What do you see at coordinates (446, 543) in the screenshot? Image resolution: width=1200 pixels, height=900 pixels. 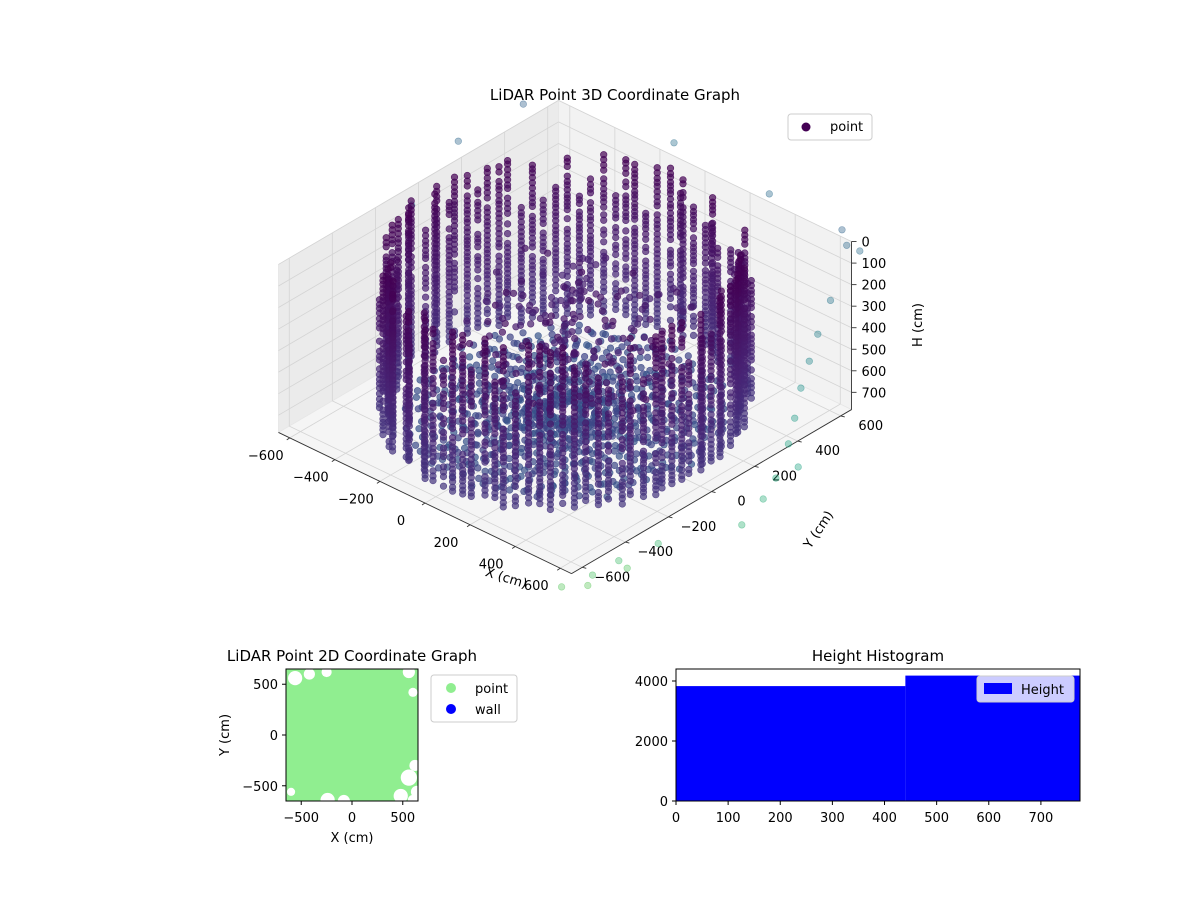 I see `tick-x-label: 200` at bounding box center [446, 543].